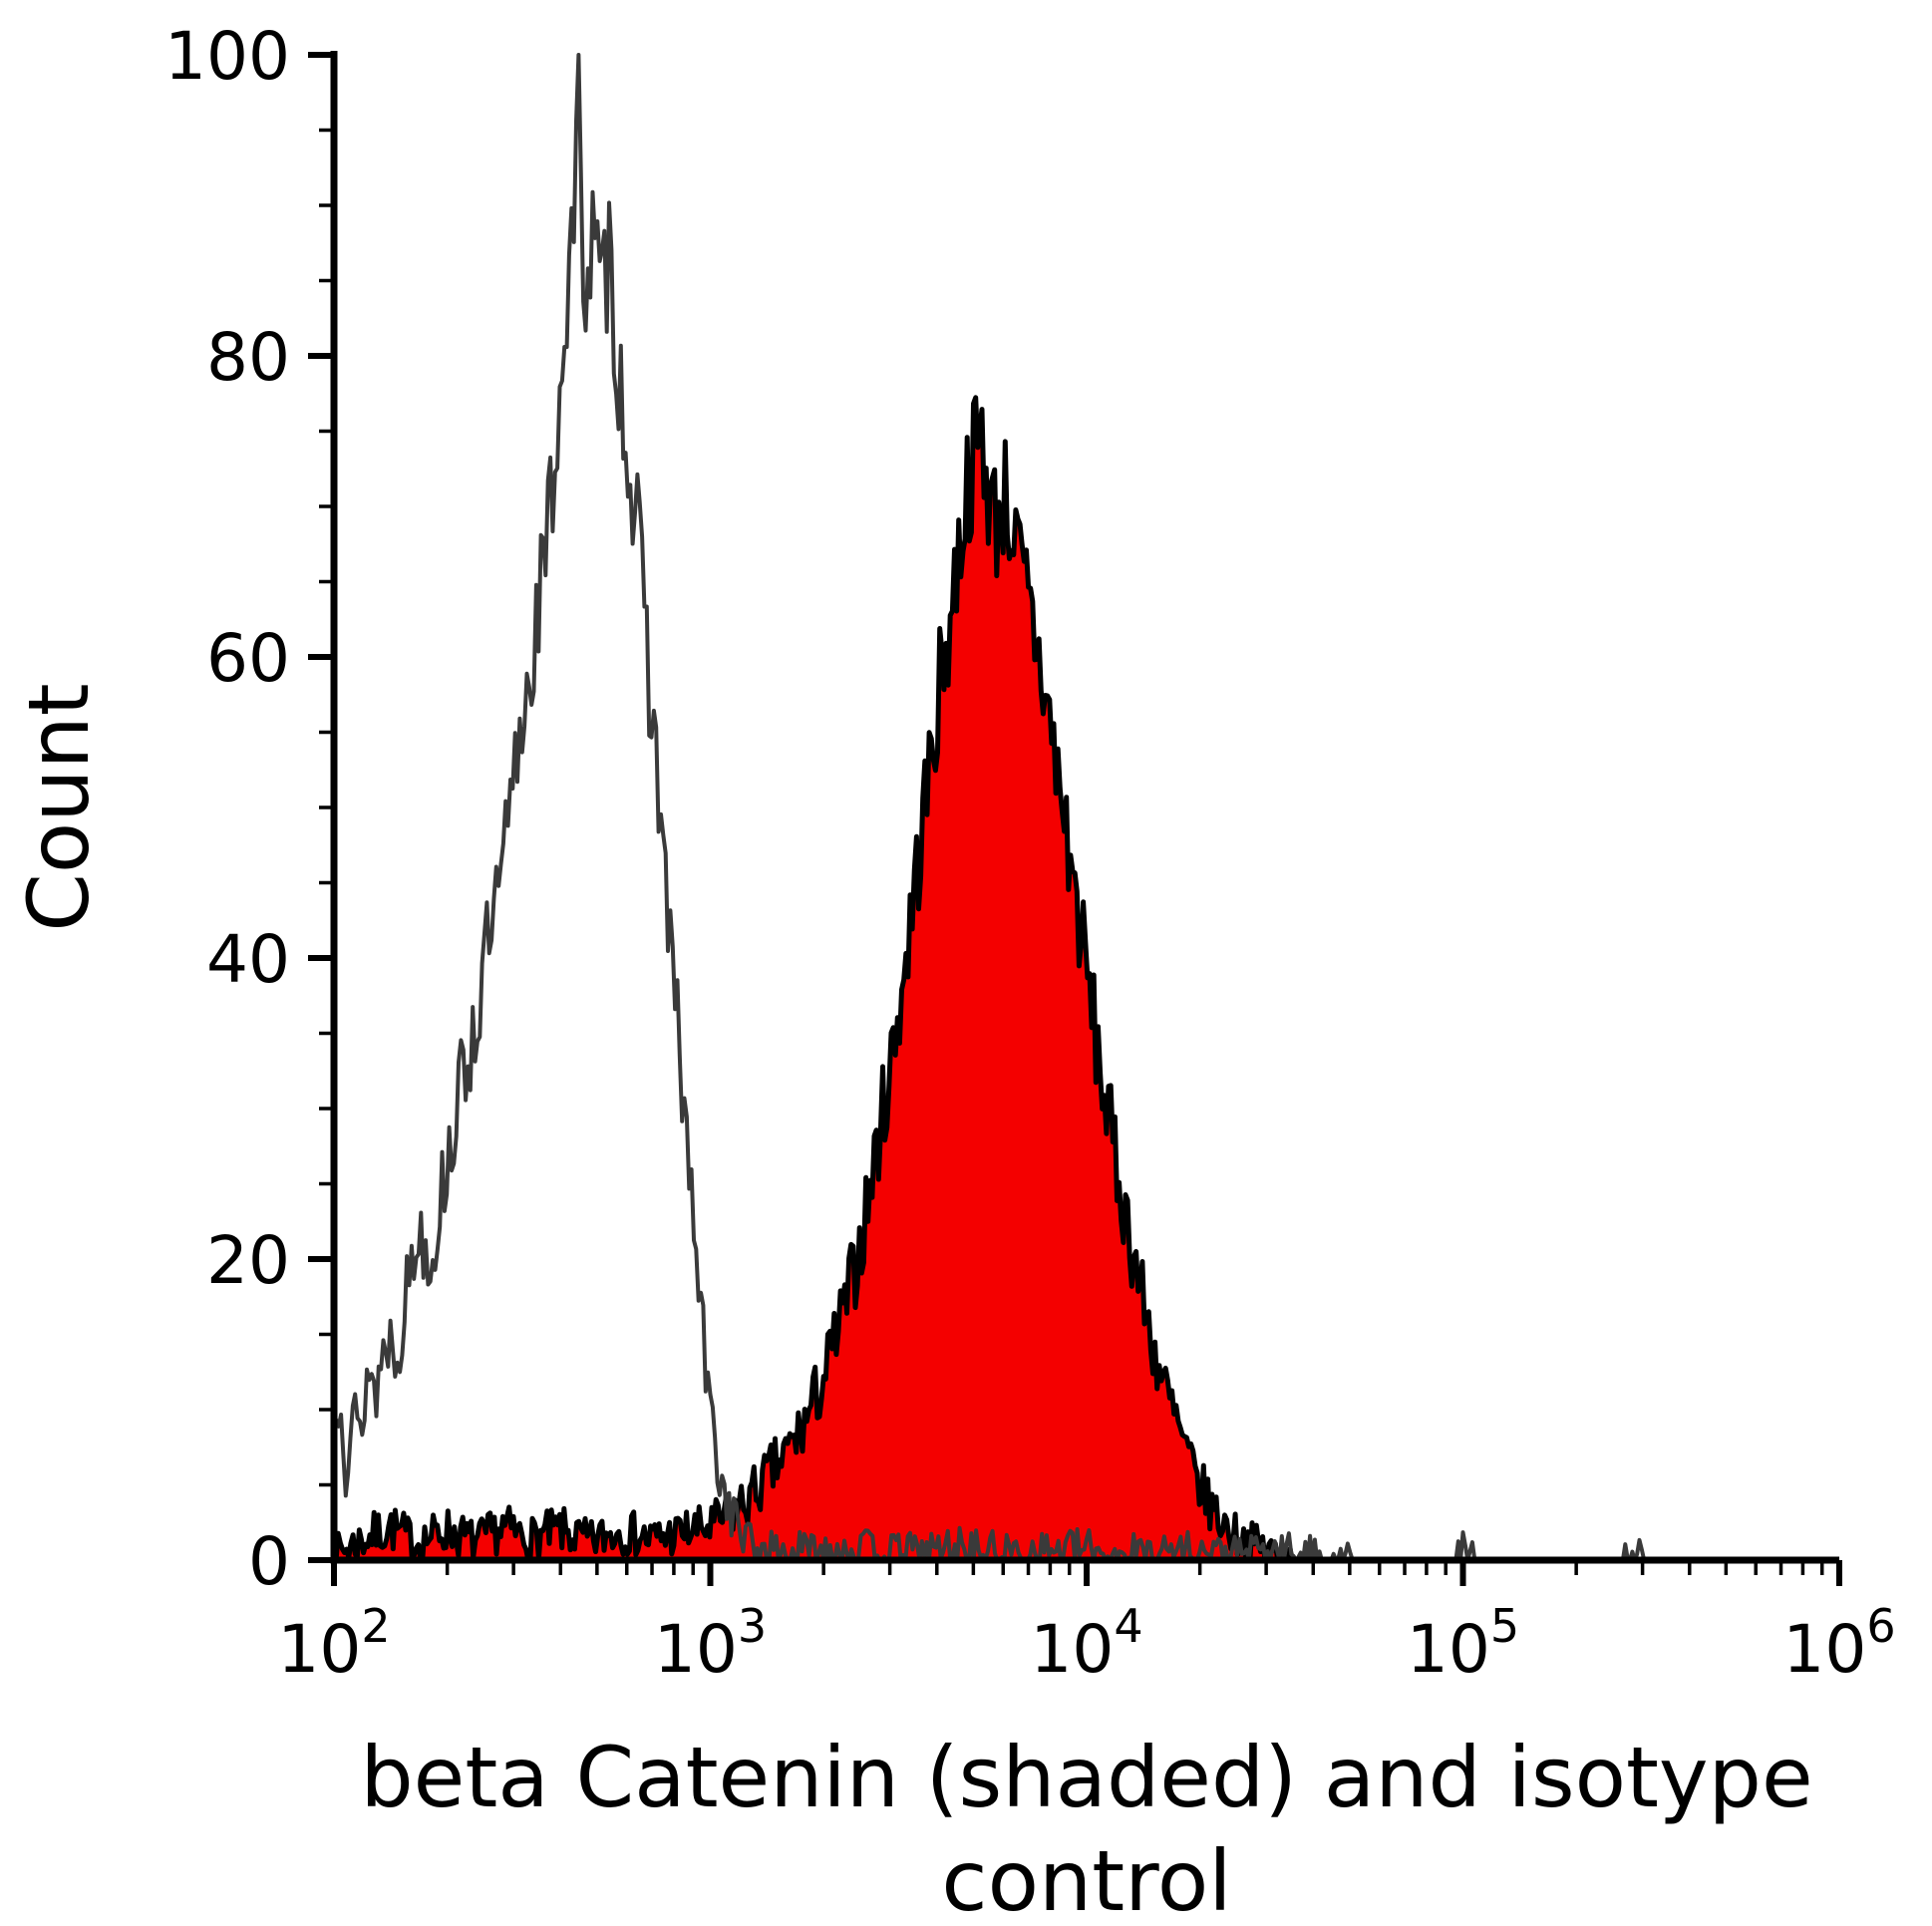  I want to click on y-tick-label: 0, so click(269, 1561).